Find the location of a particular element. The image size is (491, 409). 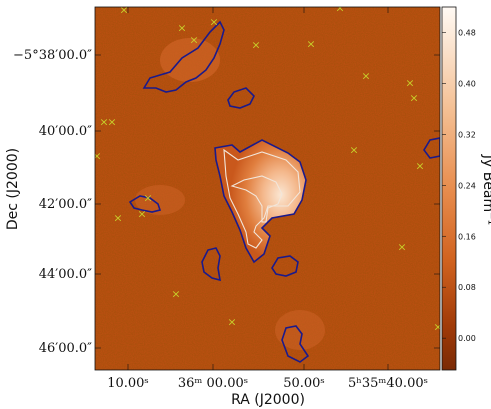

colorbar-gradient is located at coordinates (449, 188).